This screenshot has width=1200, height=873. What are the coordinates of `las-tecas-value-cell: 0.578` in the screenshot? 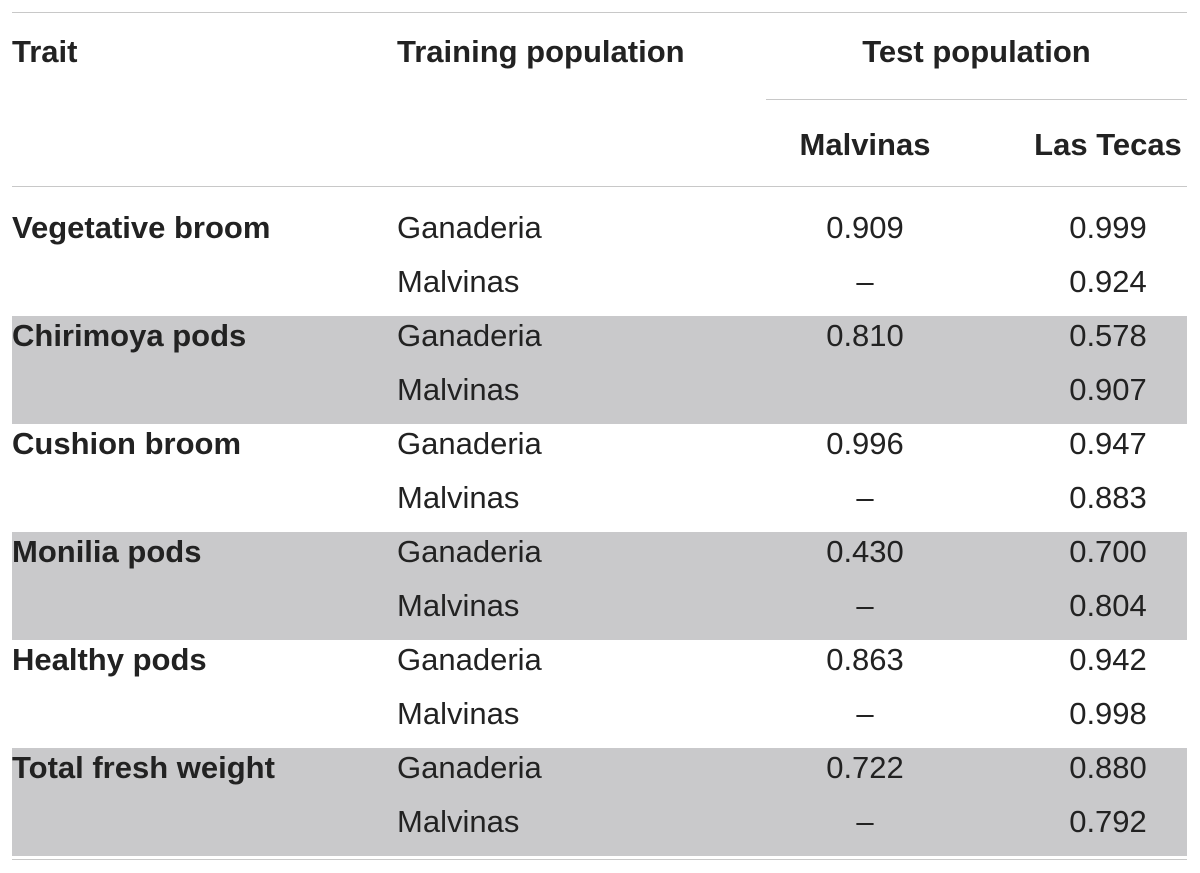 It's located at (1108, 335).